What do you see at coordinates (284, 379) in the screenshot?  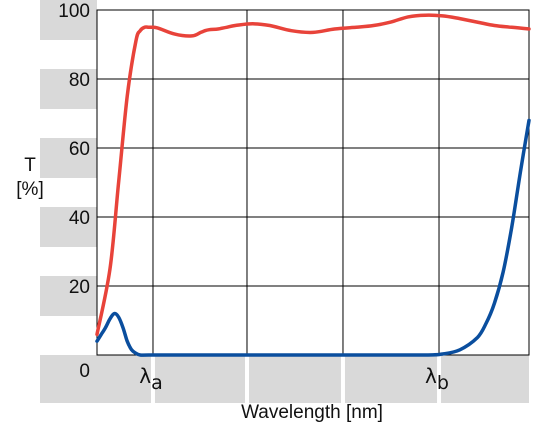 I see `x-tick-band` at bounding box center [284, 379].